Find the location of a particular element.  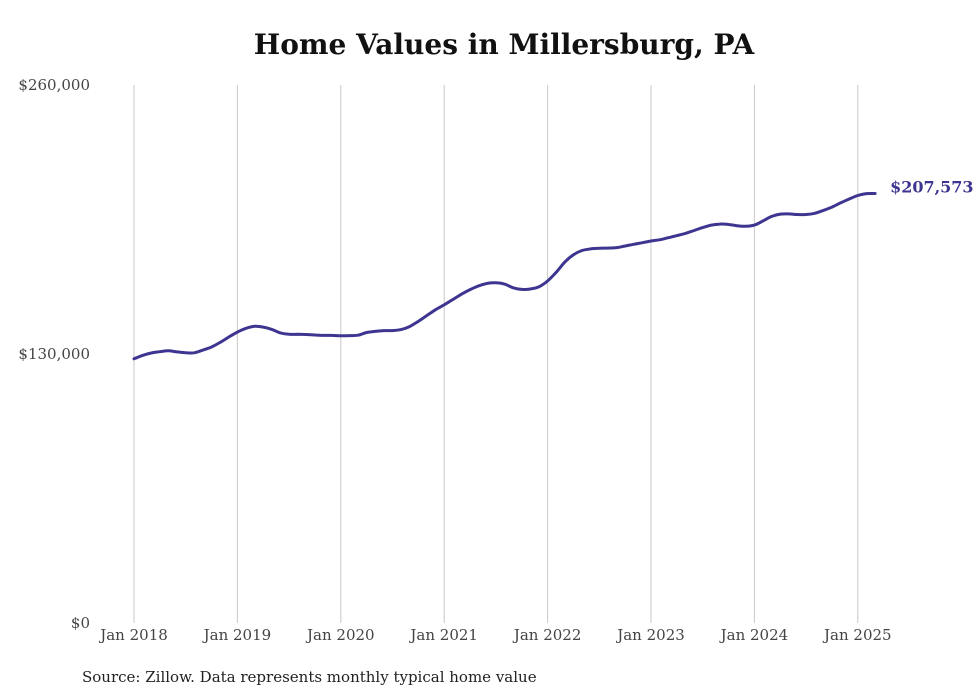

x-tick-label: Jan 2018 is located at coordinates (133, 635).